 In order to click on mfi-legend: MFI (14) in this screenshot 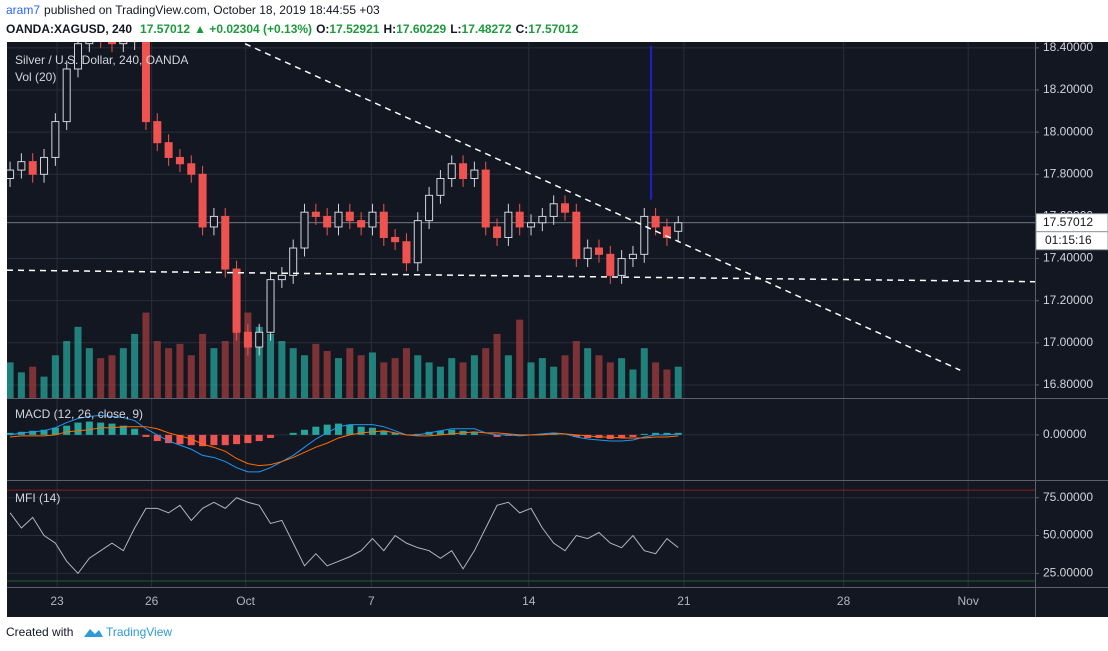, I will do `click(37, 498)`.